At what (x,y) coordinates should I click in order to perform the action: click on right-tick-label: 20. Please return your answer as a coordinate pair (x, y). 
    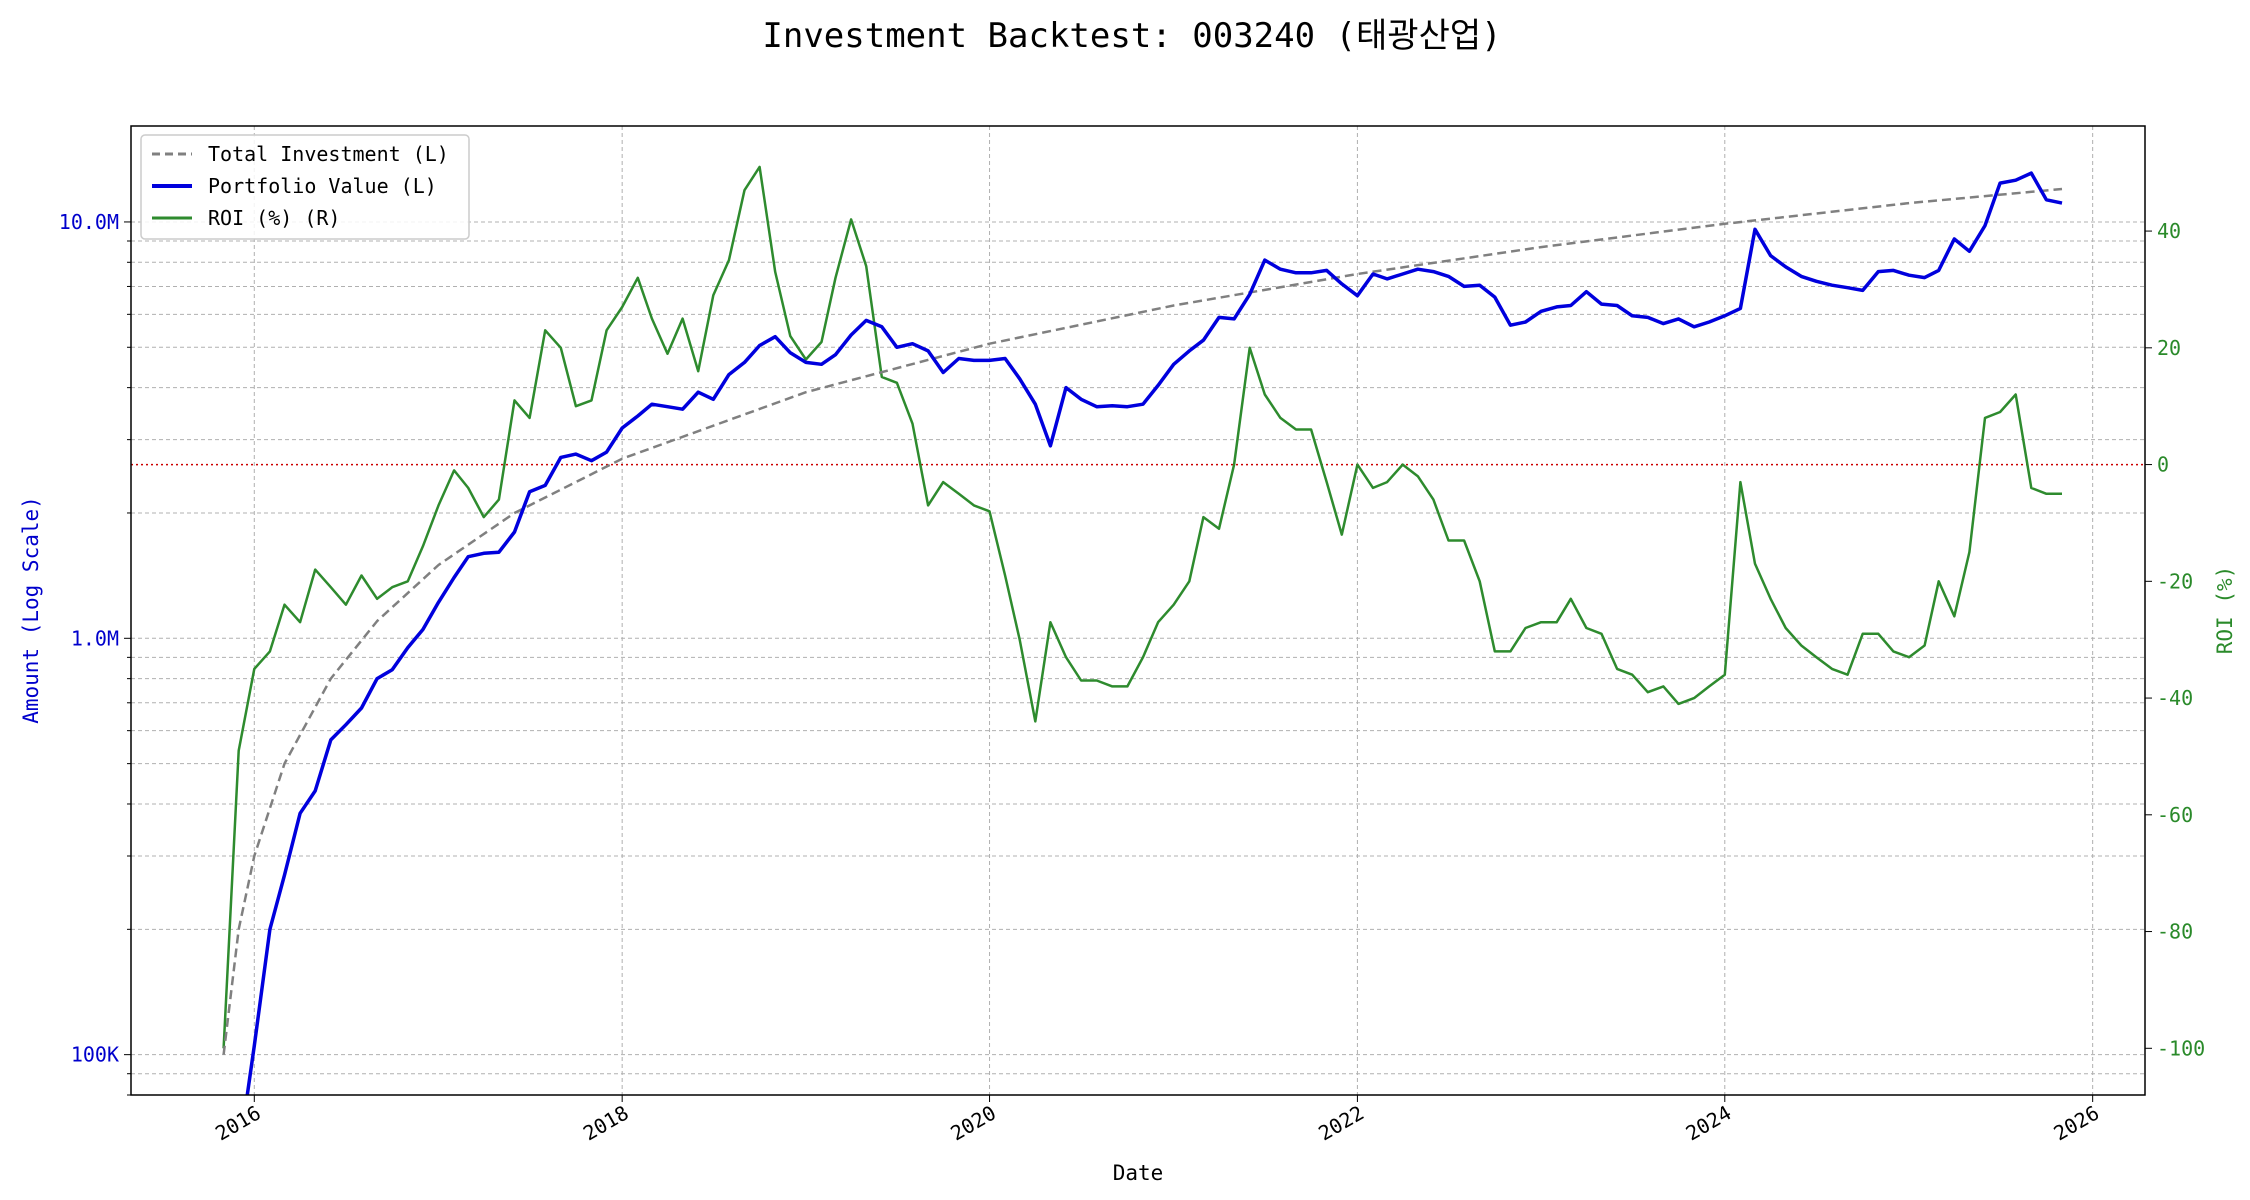
    Looking at the image, I should click on (2169, 348).